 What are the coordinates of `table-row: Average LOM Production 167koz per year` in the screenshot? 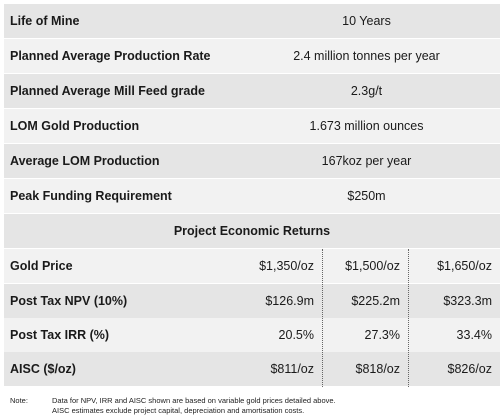 It's located at (252, 161).